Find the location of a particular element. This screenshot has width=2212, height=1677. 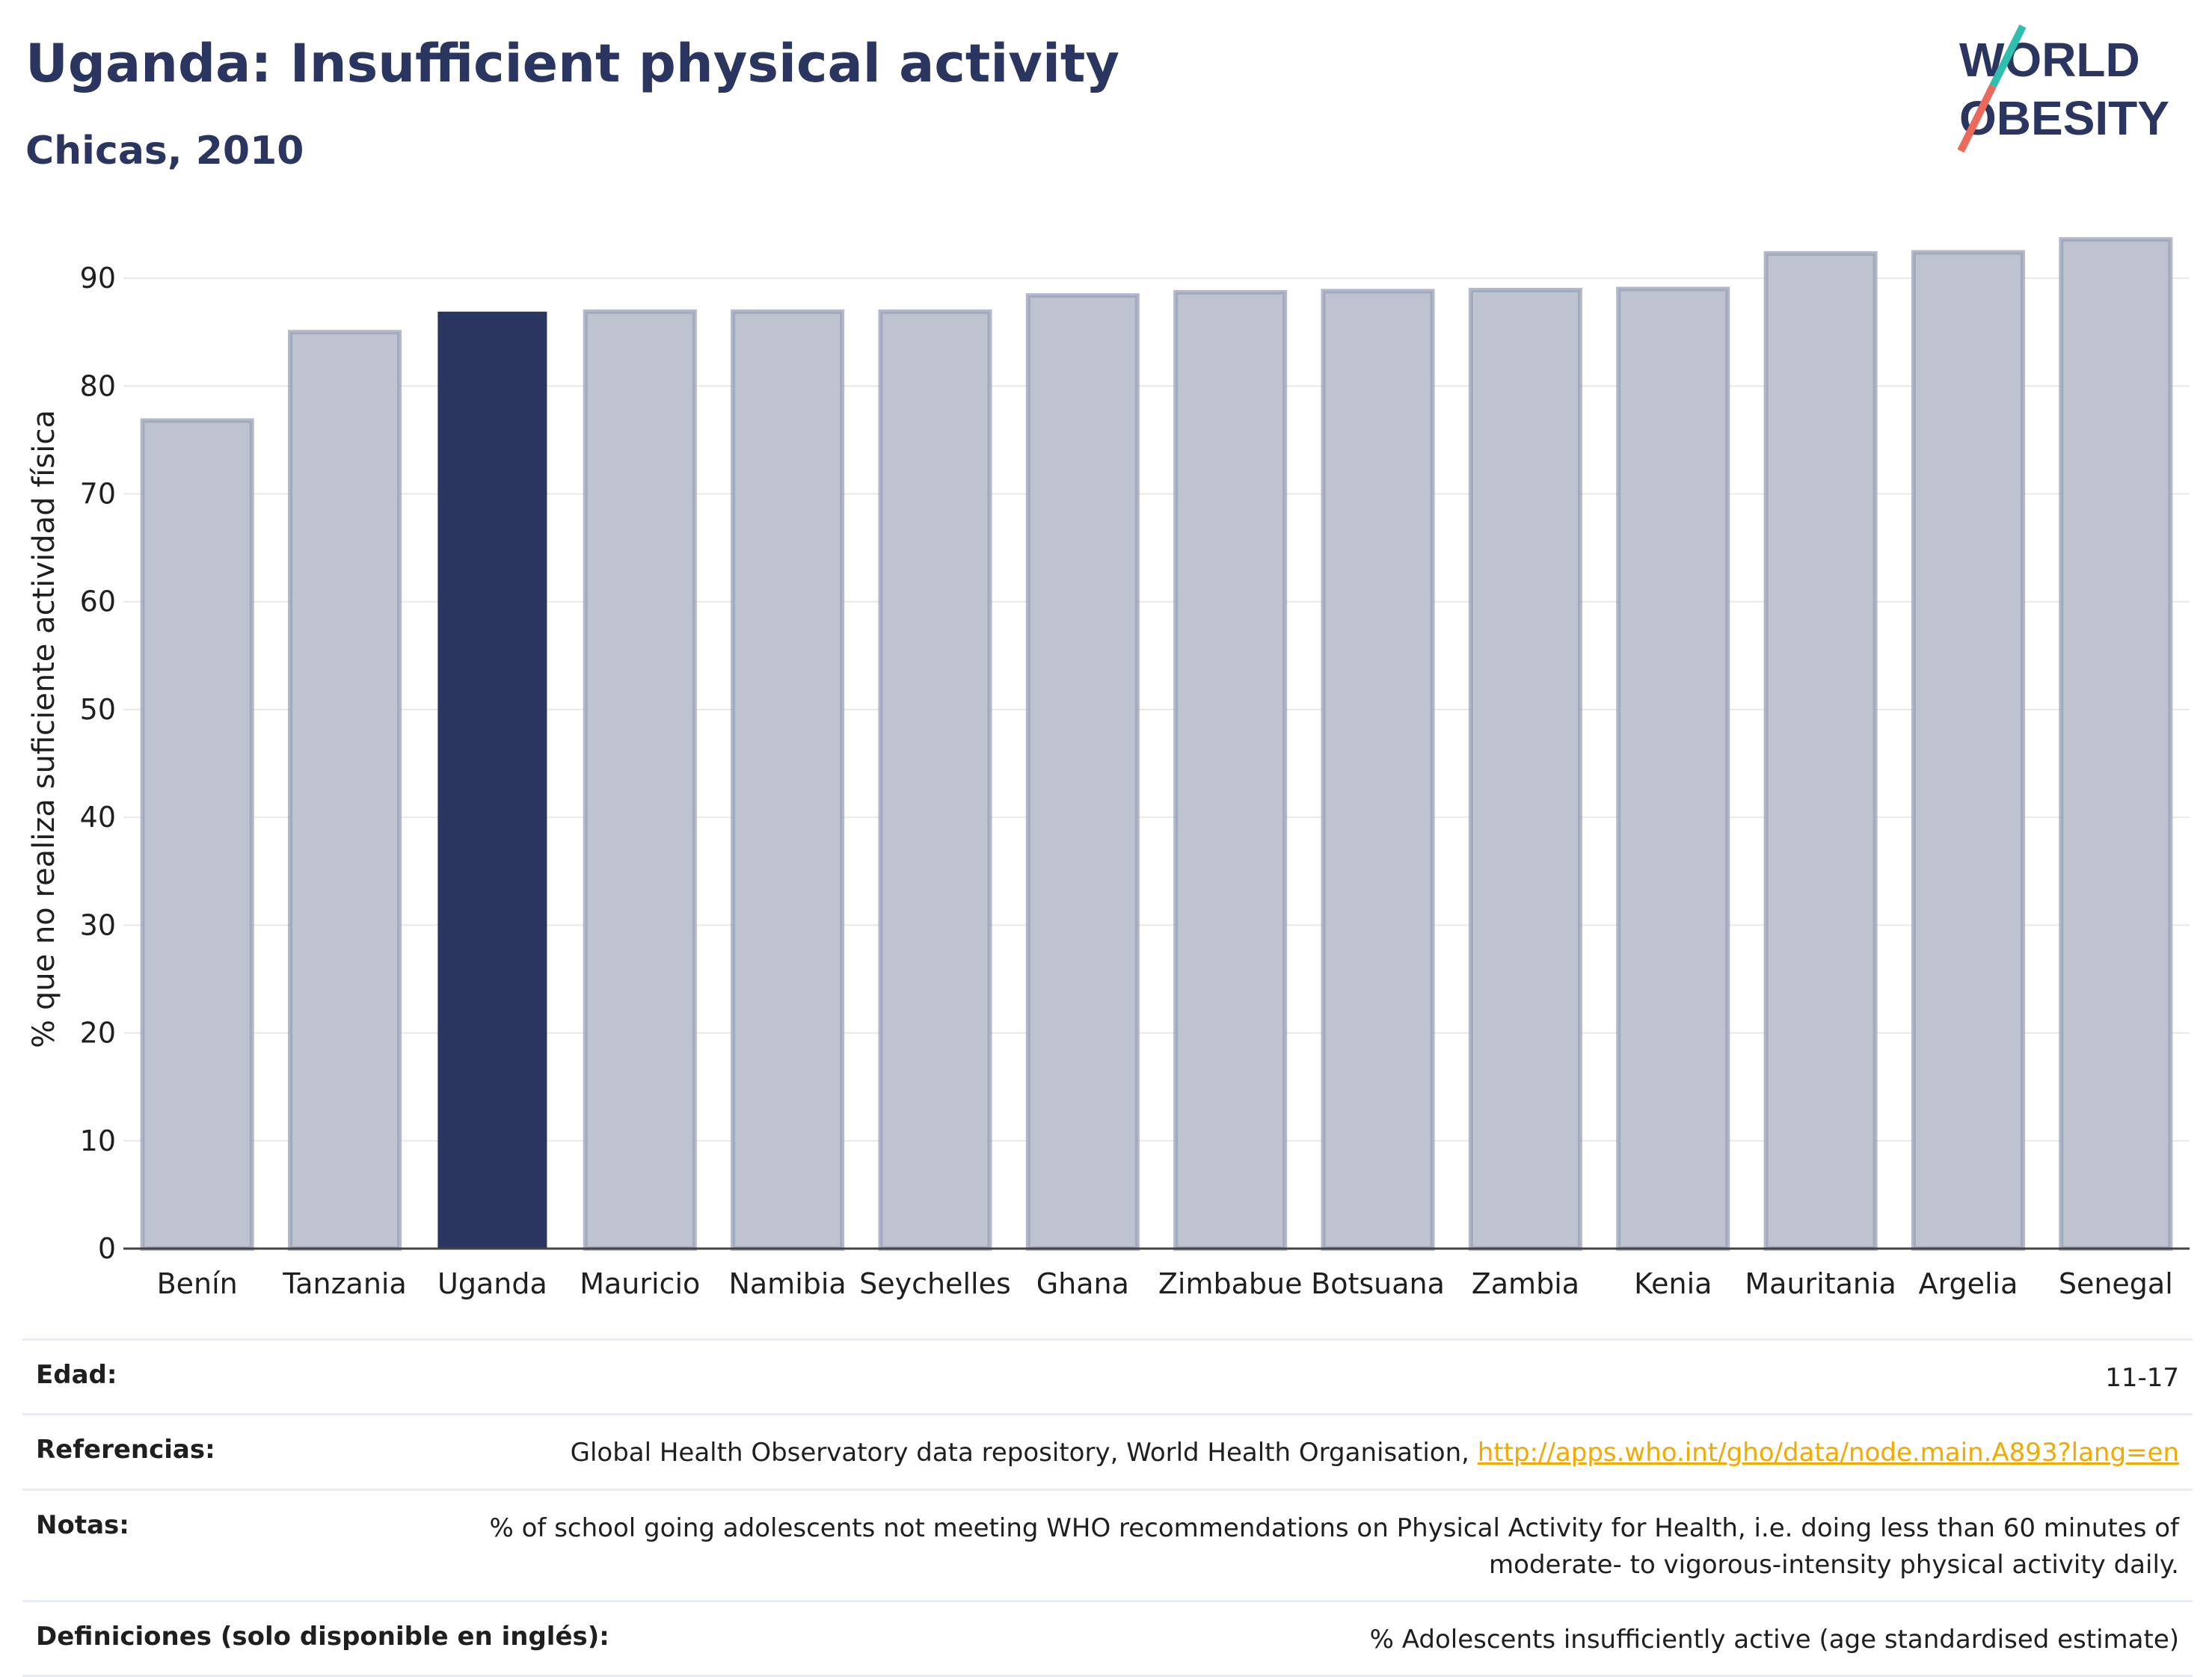

meta-row-age: Edad: 11-17 is located at coordinates (1107, 1375).